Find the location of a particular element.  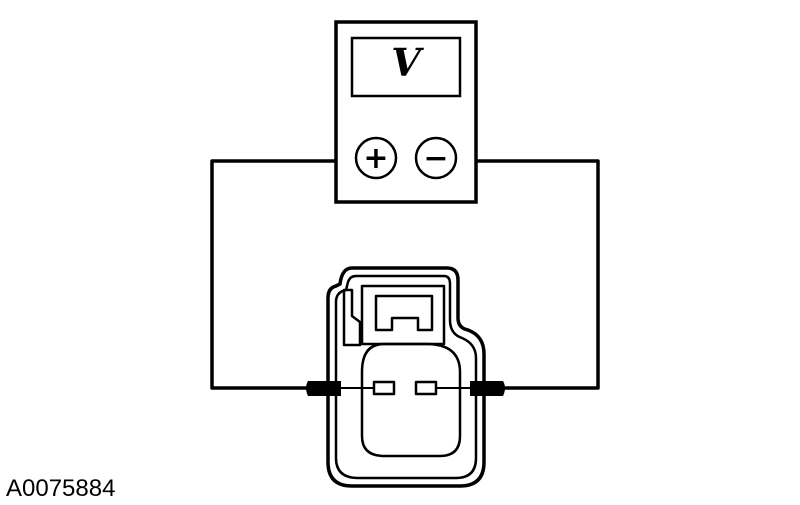

negative-lead-wire is located at coordinates (527, 274).